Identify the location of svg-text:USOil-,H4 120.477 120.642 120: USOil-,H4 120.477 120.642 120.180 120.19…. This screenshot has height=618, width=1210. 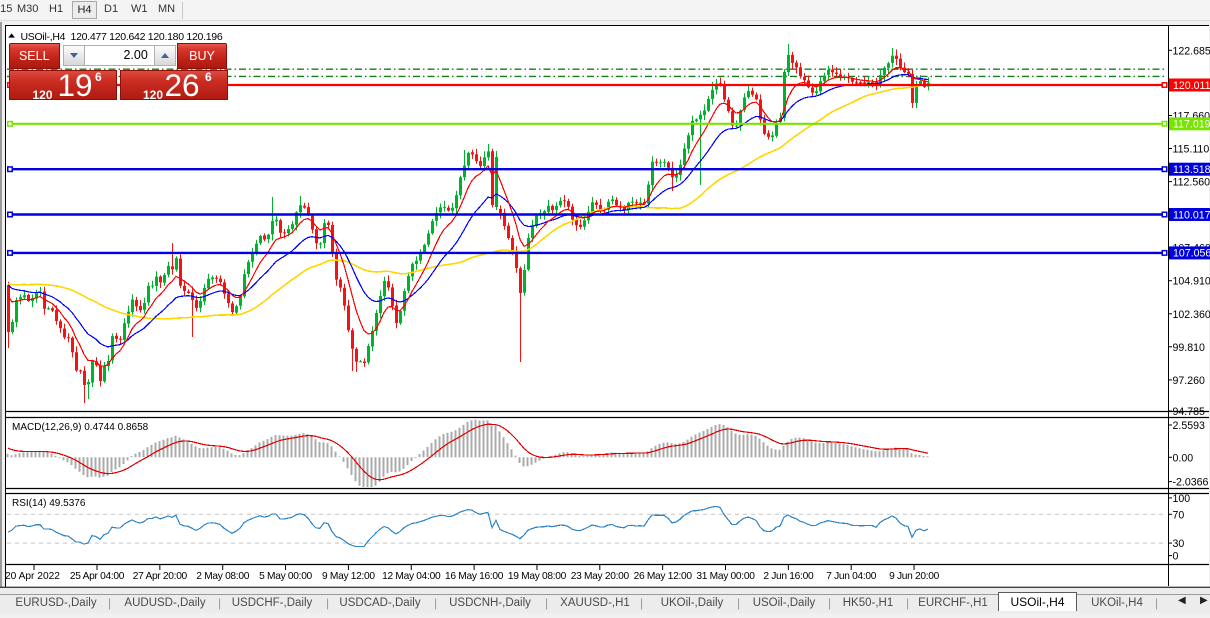
(122, 37).